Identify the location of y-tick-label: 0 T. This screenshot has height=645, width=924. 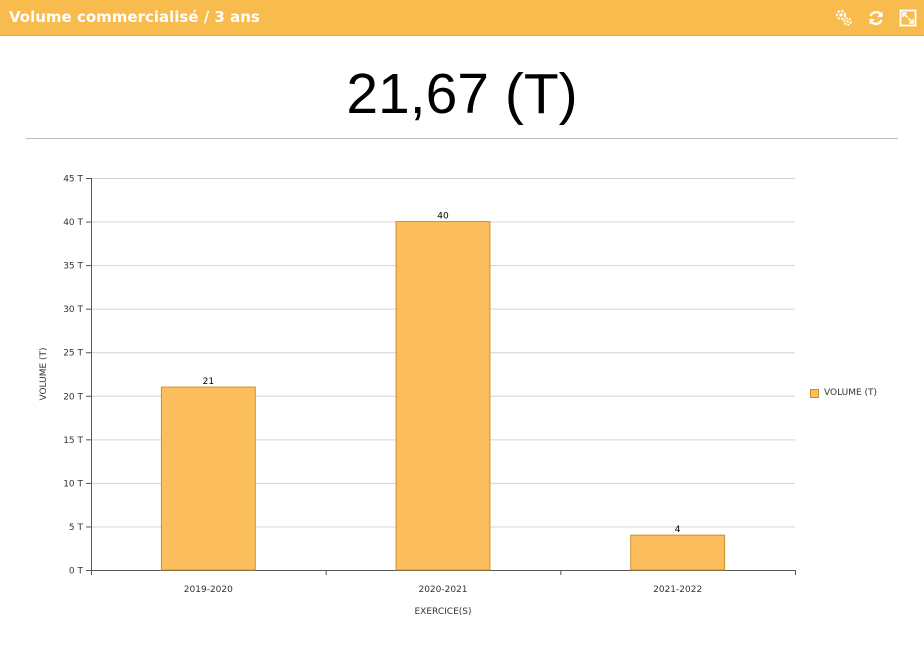
(76, 572).